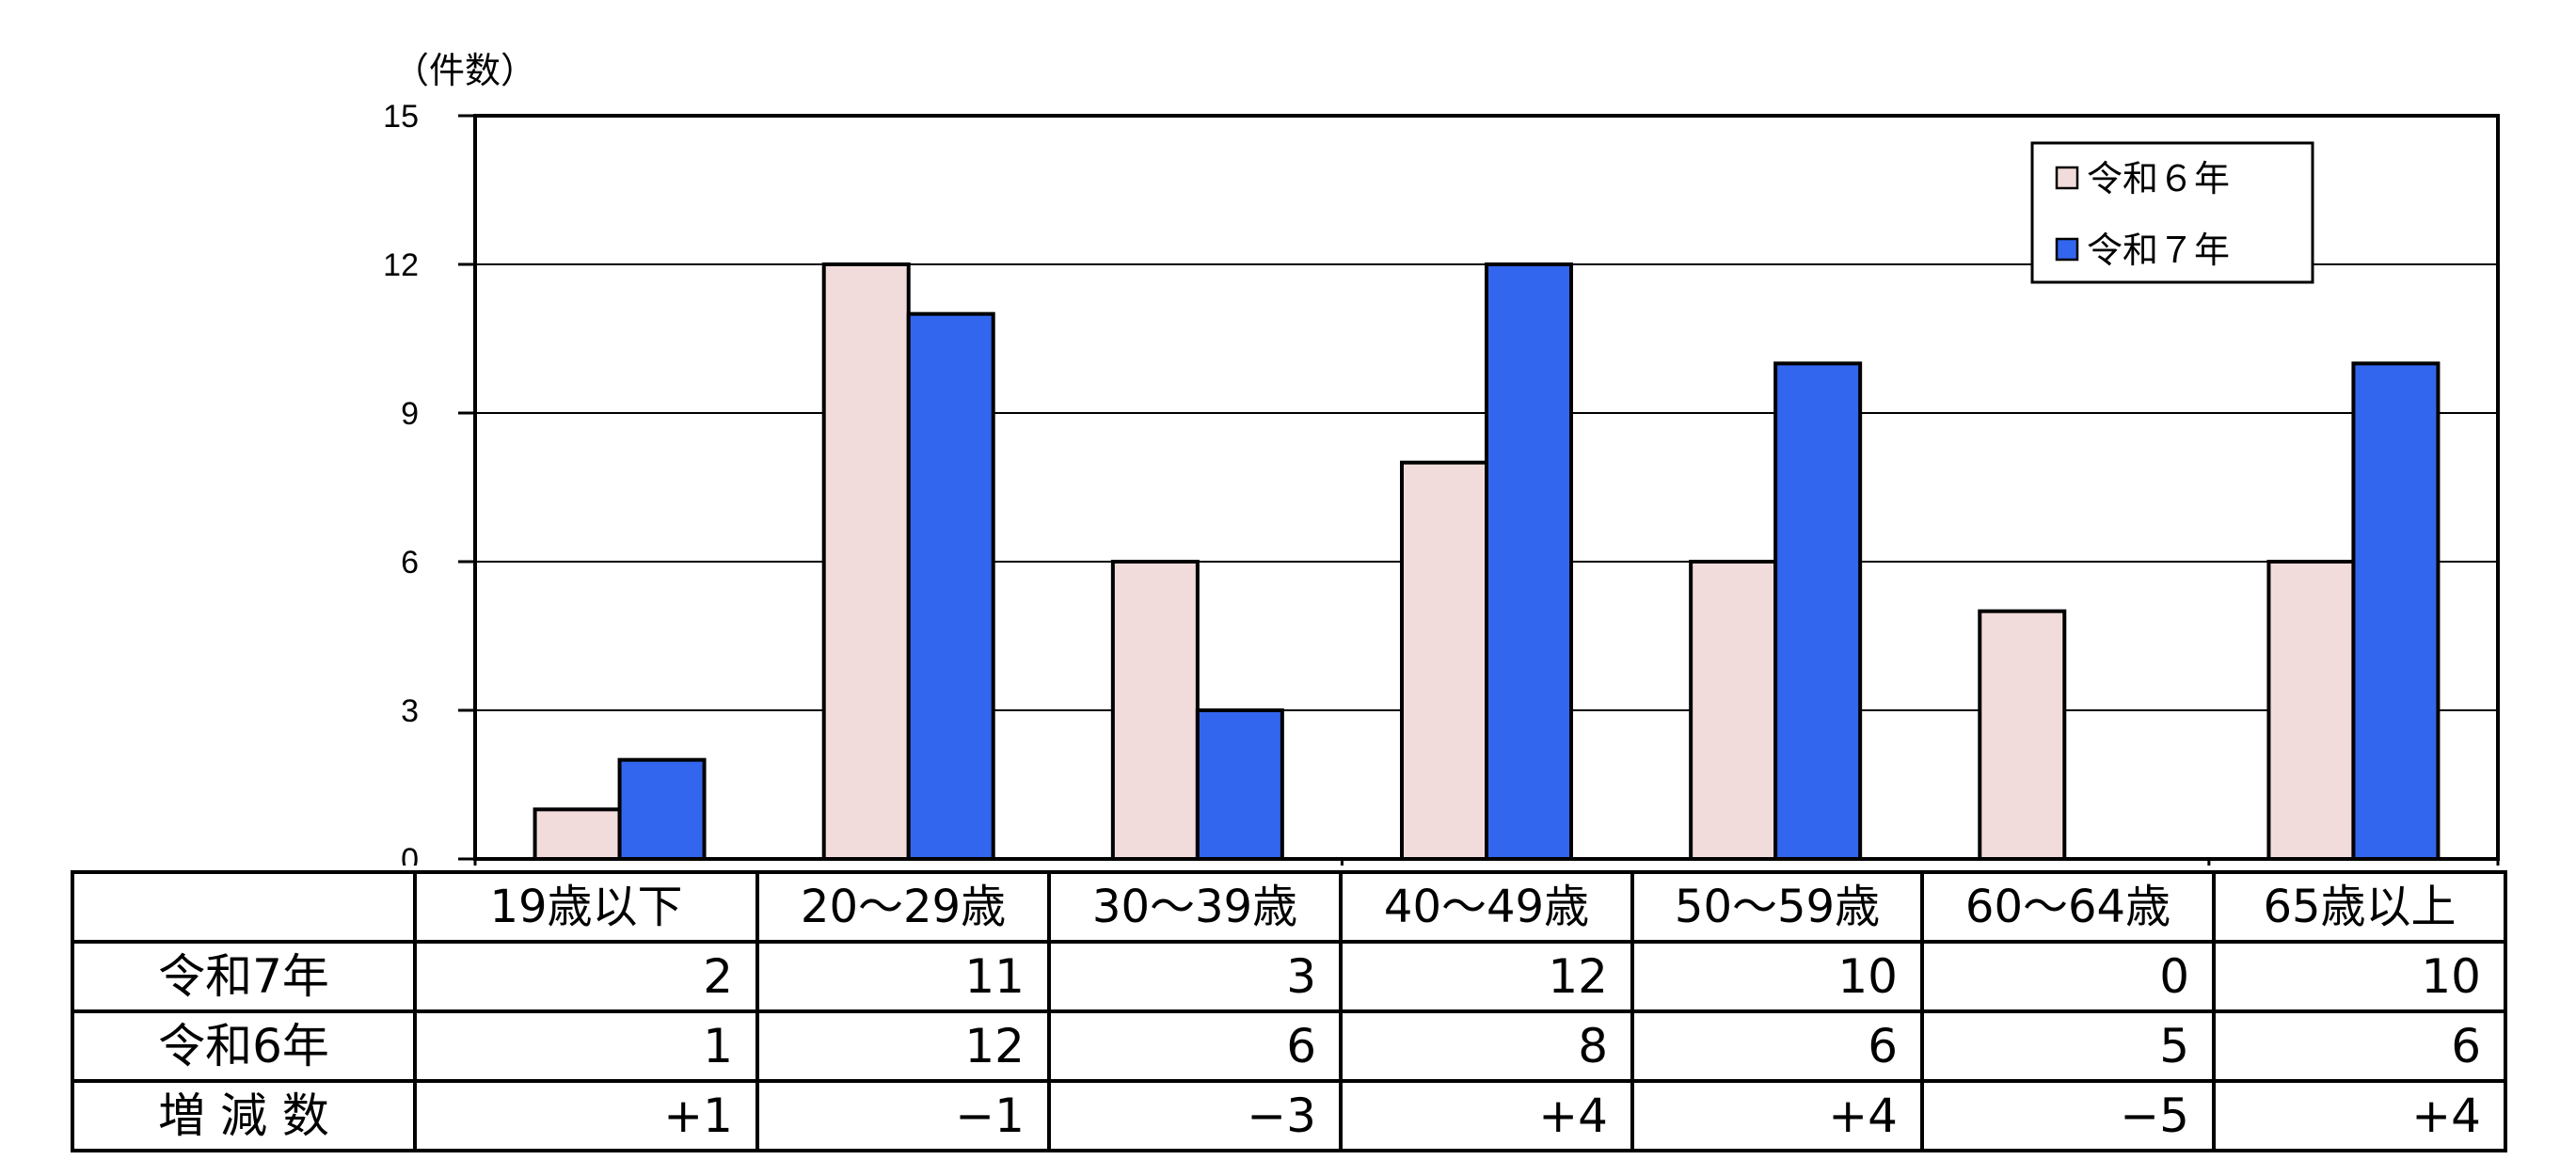  I want to click on table-row-r6: 令和6年 1 12 6 8 6 5 6, so click(1289, 1046).